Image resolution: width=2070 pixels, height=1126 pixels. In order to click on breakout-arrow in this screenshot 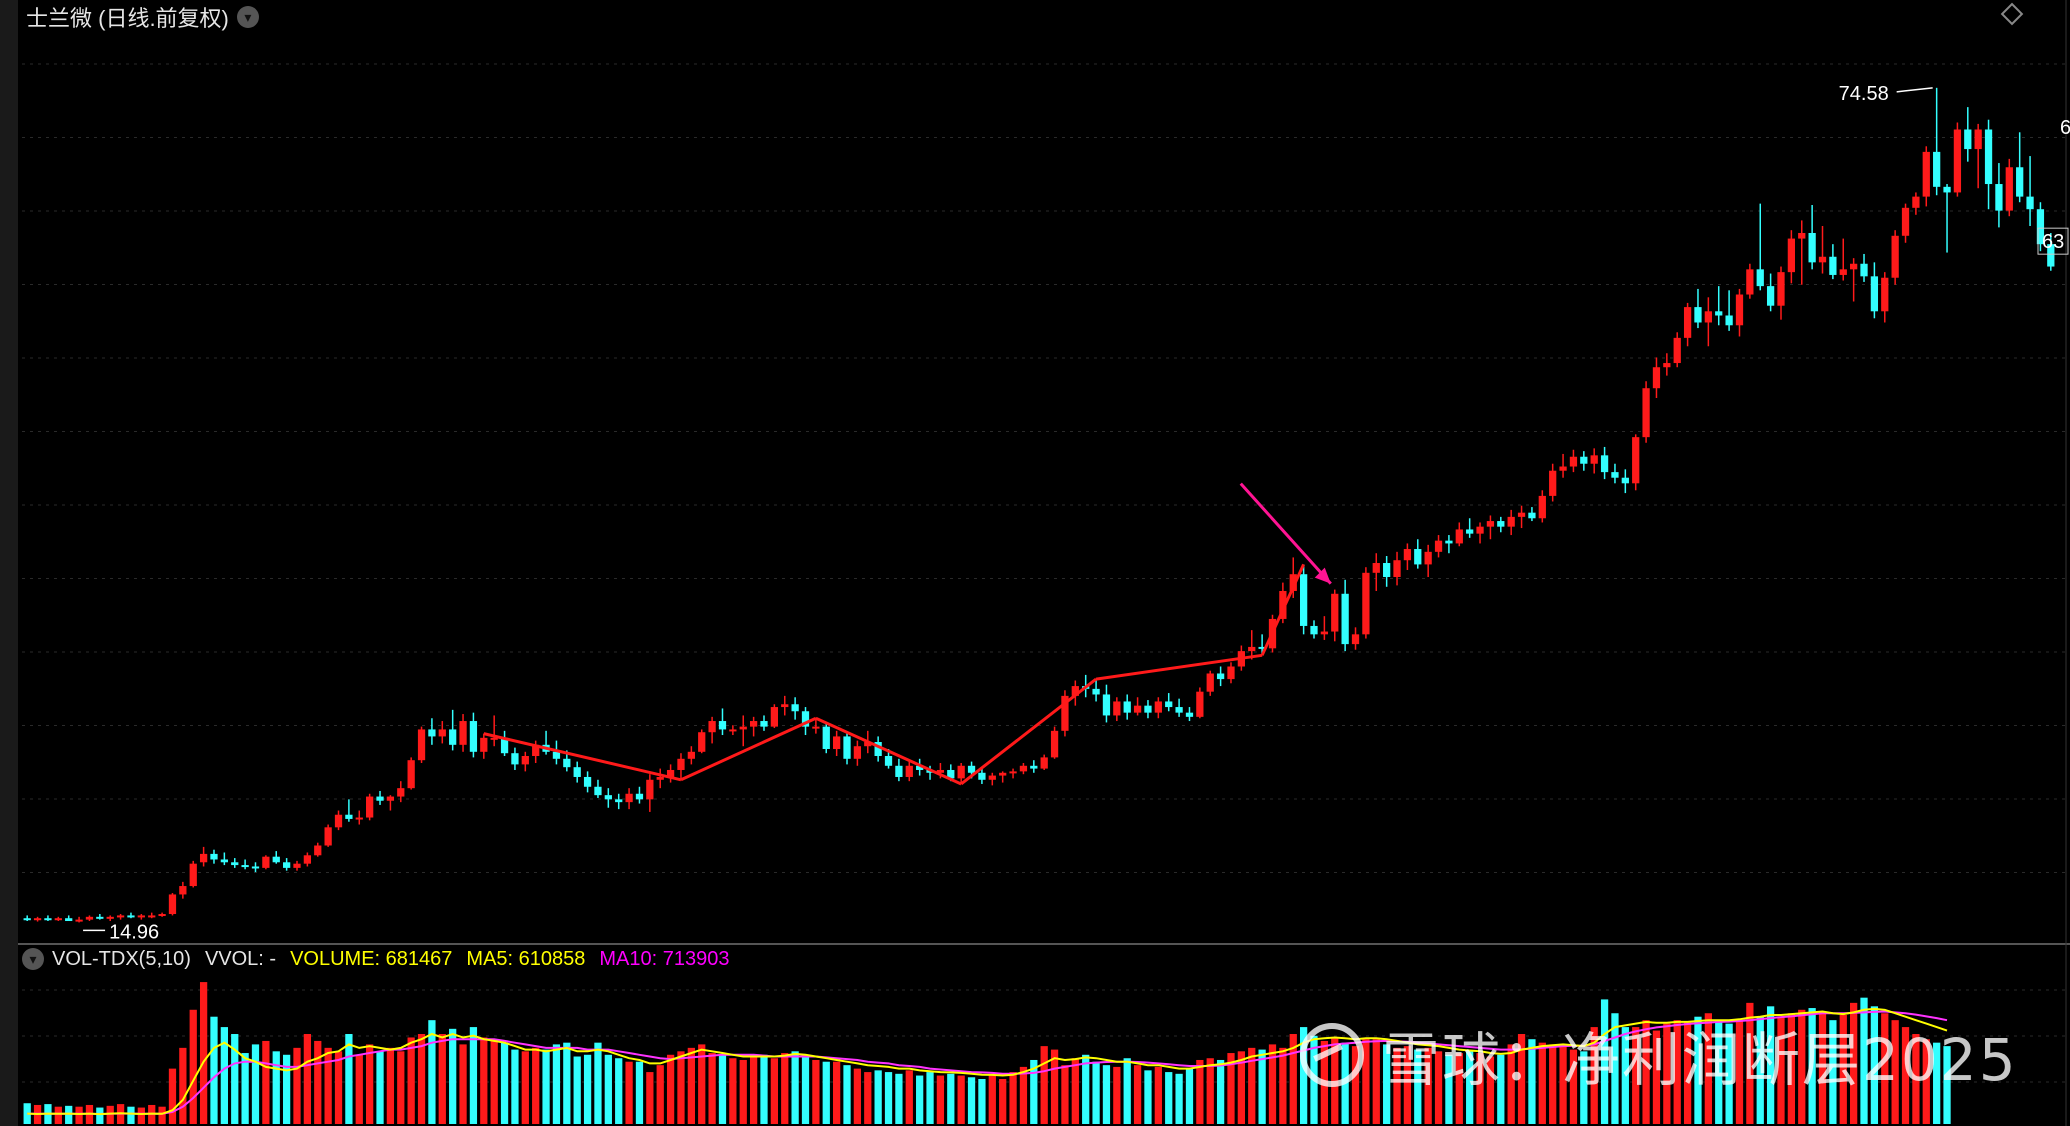, I will do `click(1285, 533)`.